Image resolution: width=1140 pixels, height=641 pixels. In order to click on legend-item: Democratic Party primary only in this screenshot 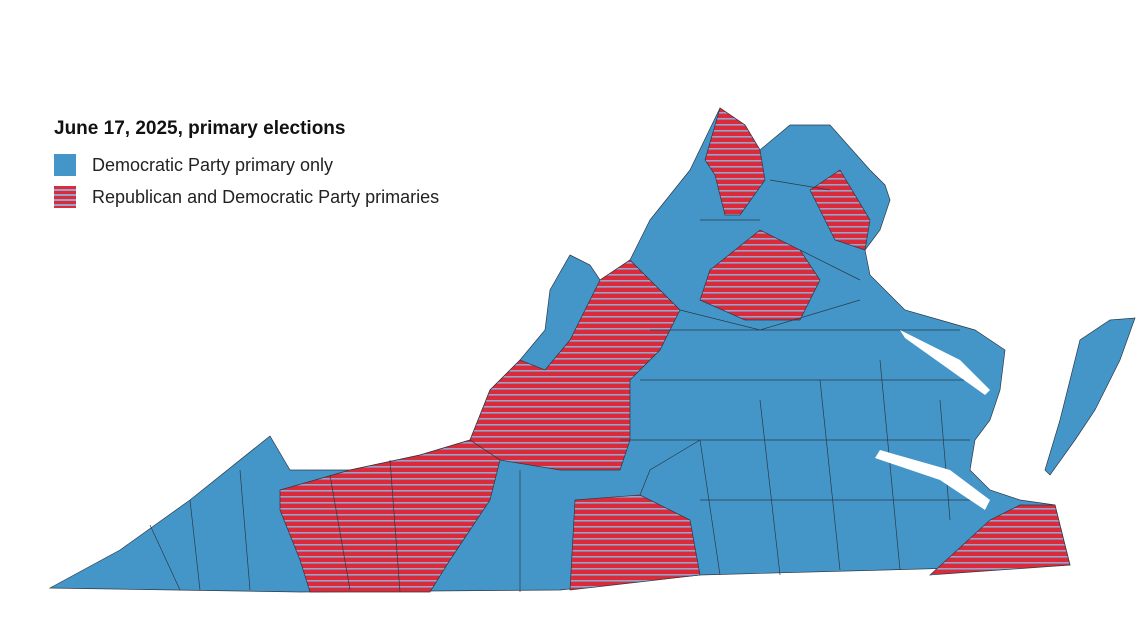, I will do `click(246, 165)`.